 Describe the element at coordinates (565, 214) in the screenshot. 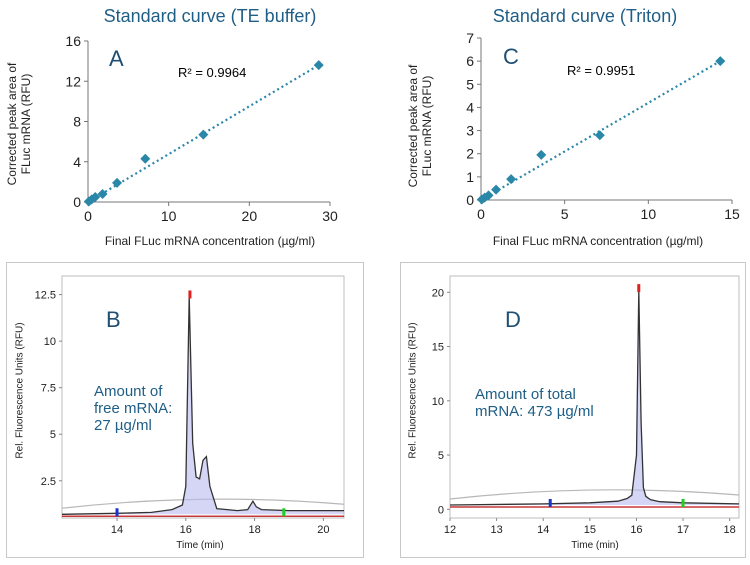

I see `x-tick-label: 5` at that location.